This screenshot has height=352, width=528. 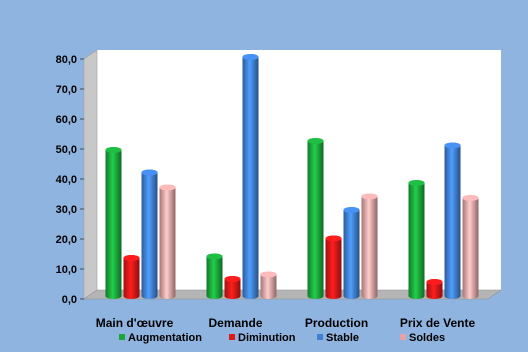 What do you see at coordinates (66, 210) in the screenshot?
I see `y-tick-label: 30,0` at bounding box center [66, 210].